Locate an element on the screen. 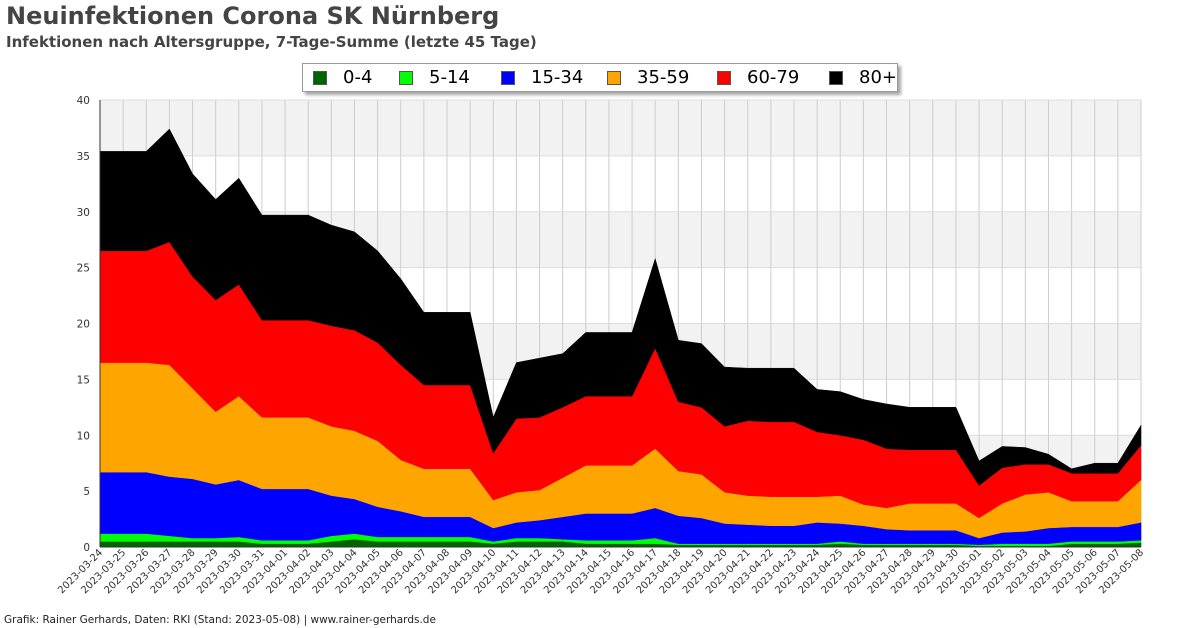  legend-label: 80+ is located at coordinates (878, 77).